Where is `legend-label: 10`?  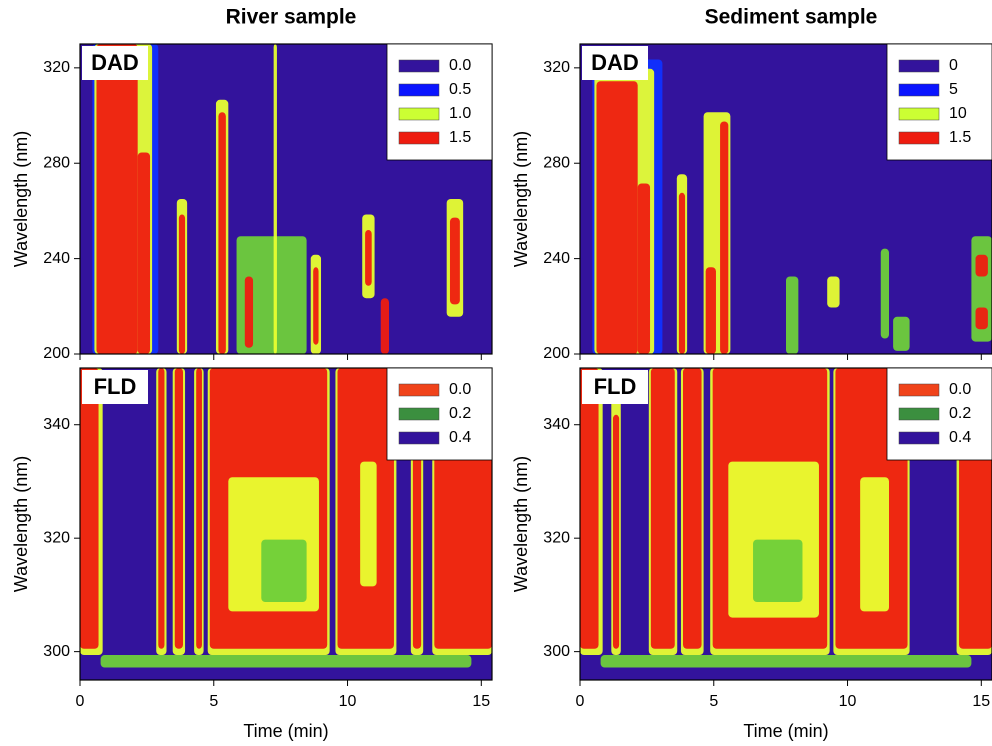 legend-label: 10 is located at coordinates (958, 113).